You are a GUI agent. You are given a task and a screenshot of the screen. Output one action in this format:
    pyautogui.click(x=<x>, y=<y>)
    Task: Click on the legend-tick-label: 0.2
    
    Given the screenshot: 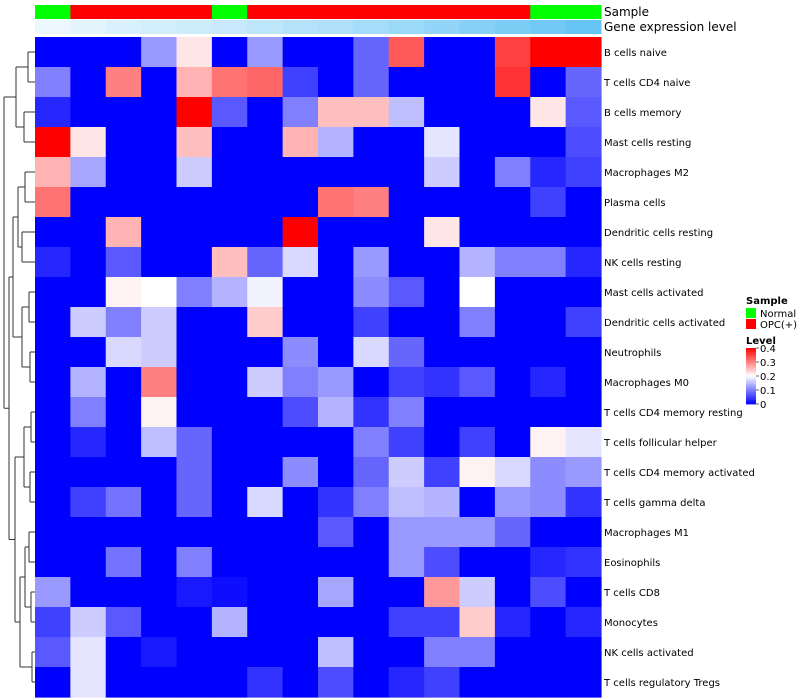 What is the action you would take?
    pyautogui.click(x=768, y=377)
    